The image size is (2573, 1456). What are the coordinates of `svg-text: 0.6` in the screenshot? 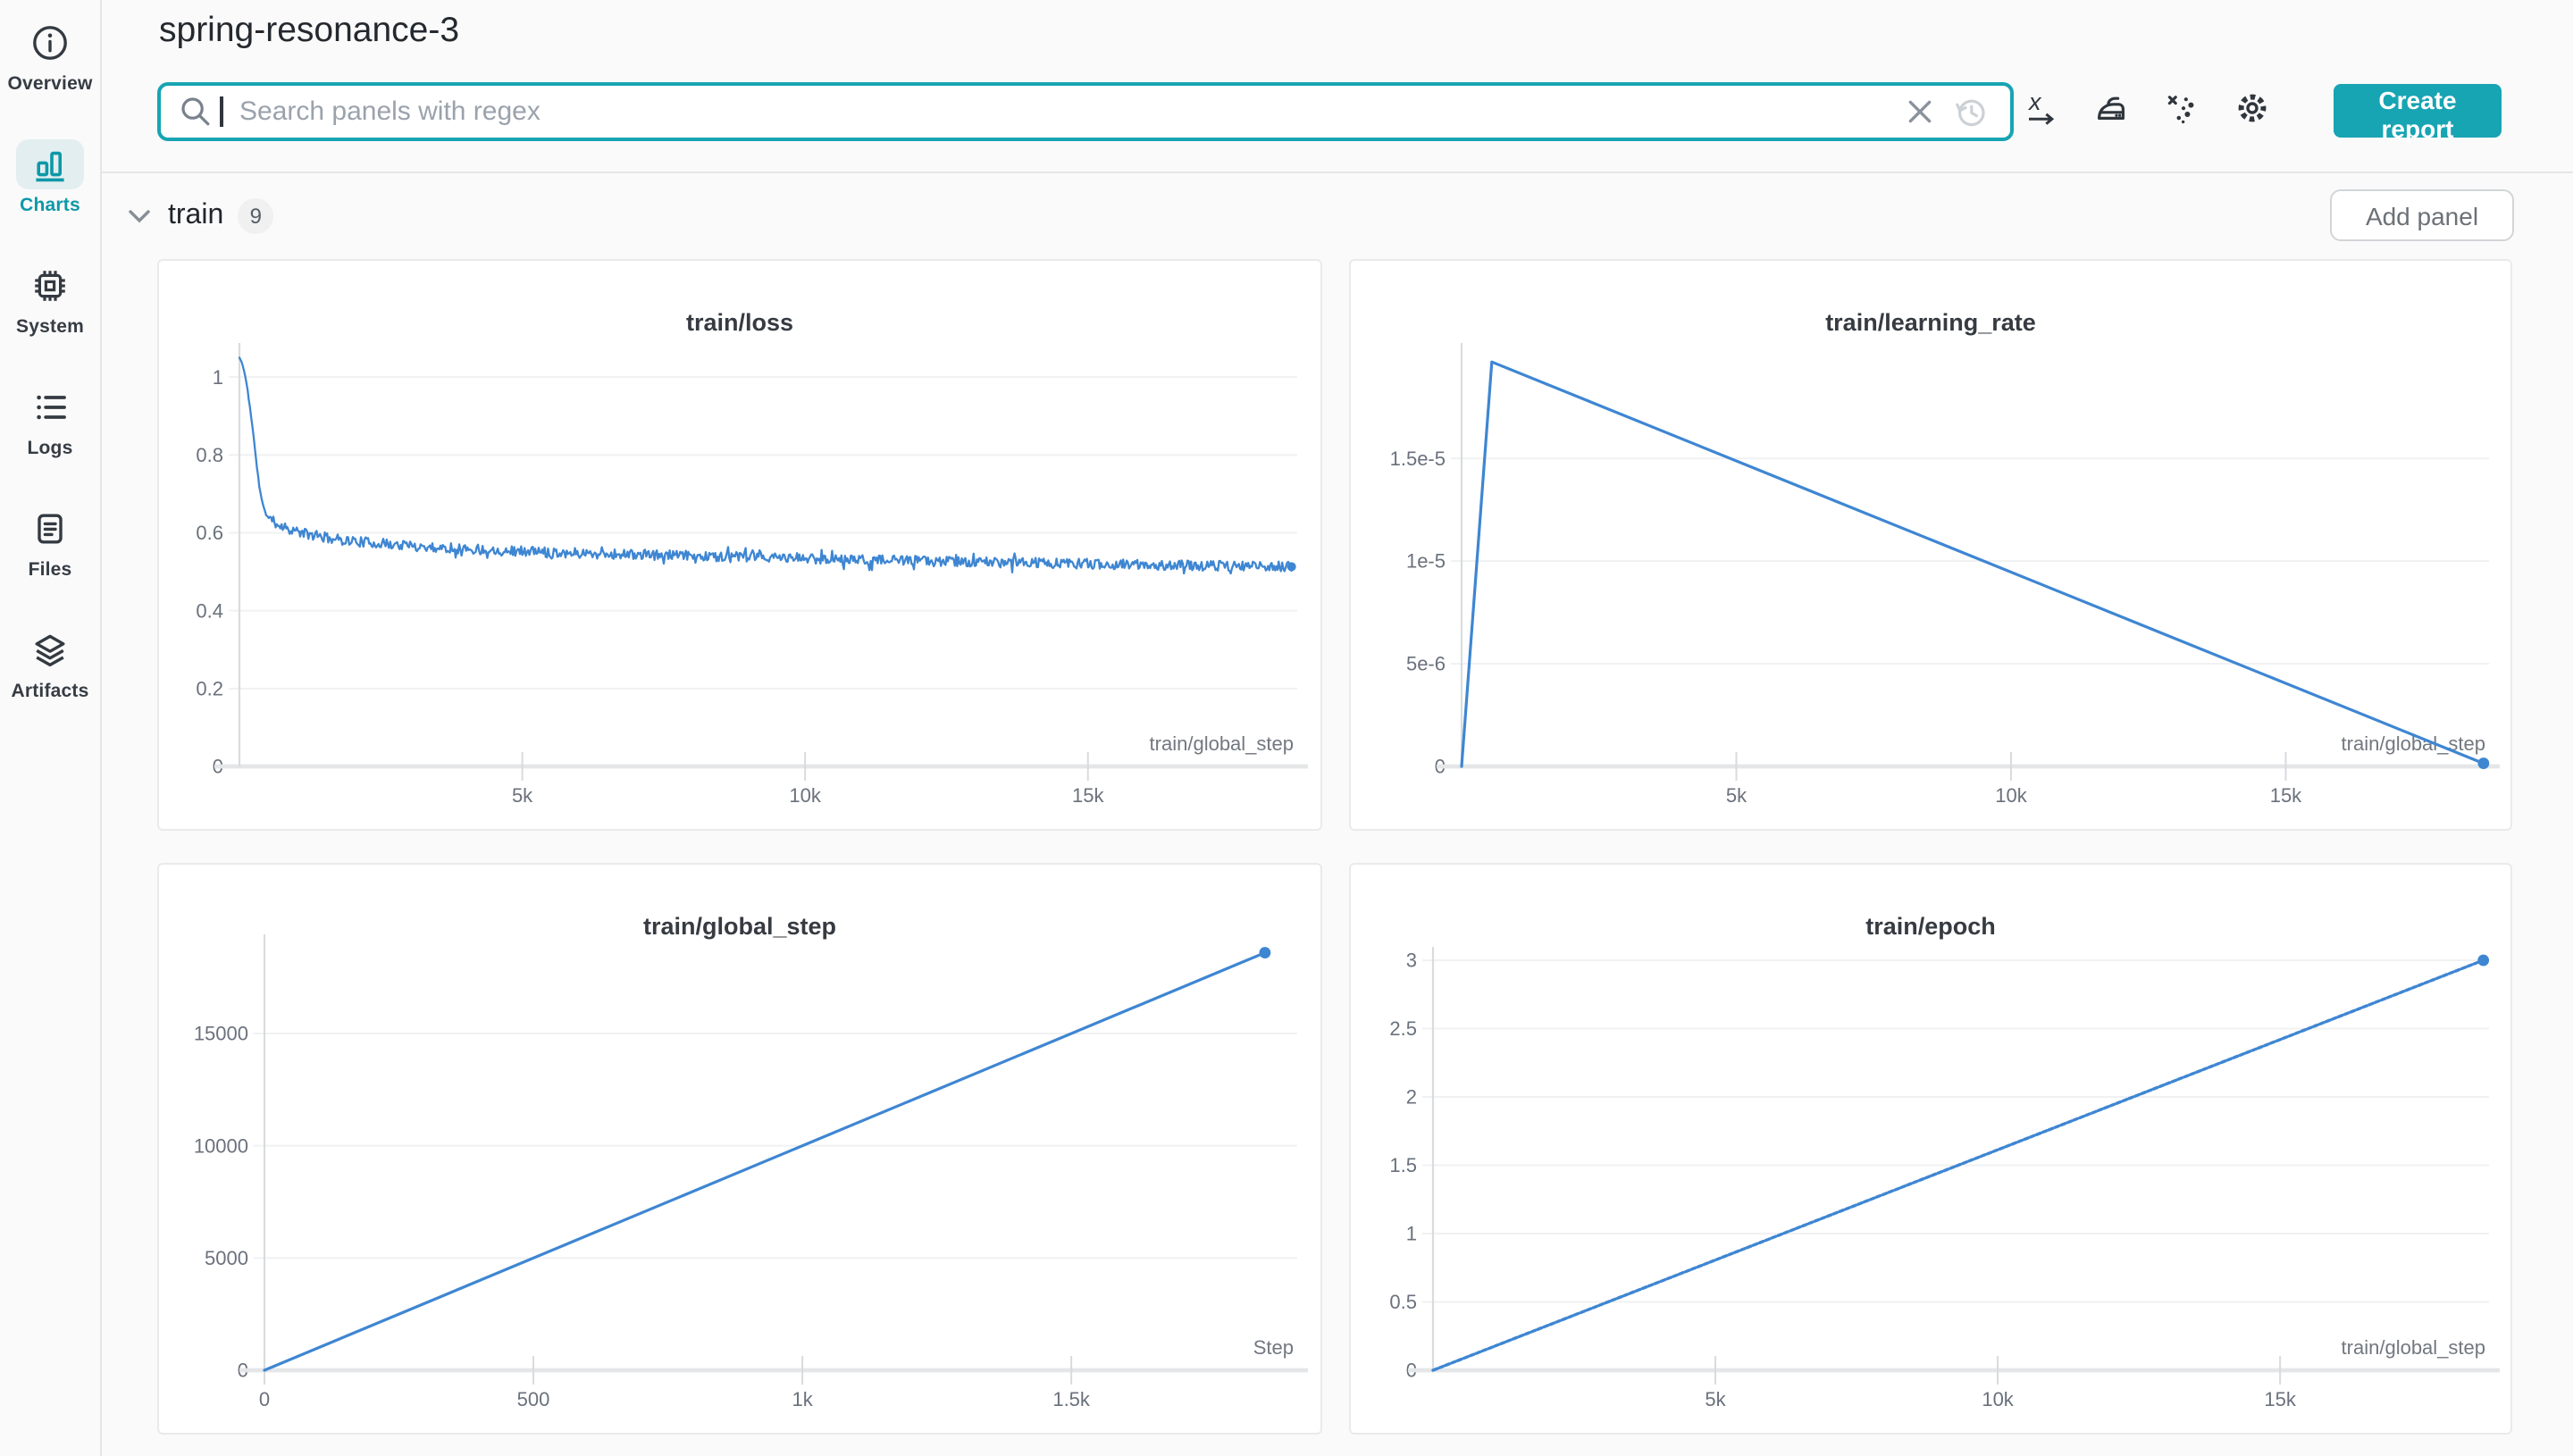 It's located at (209, 533).